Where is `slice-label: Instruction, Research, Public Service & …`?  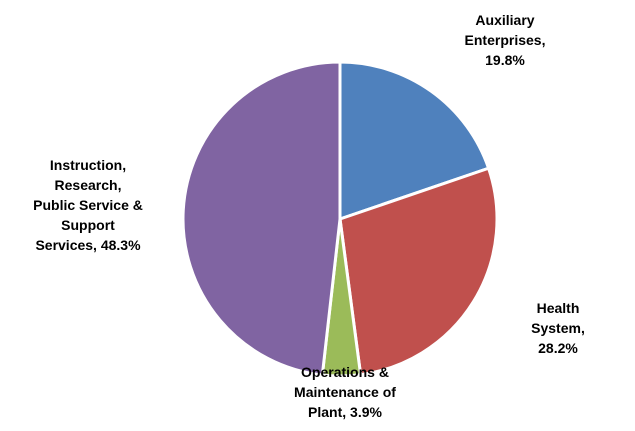 slice-label: Instruction, Research, Public Service & … is located at coordinates (88, 205).